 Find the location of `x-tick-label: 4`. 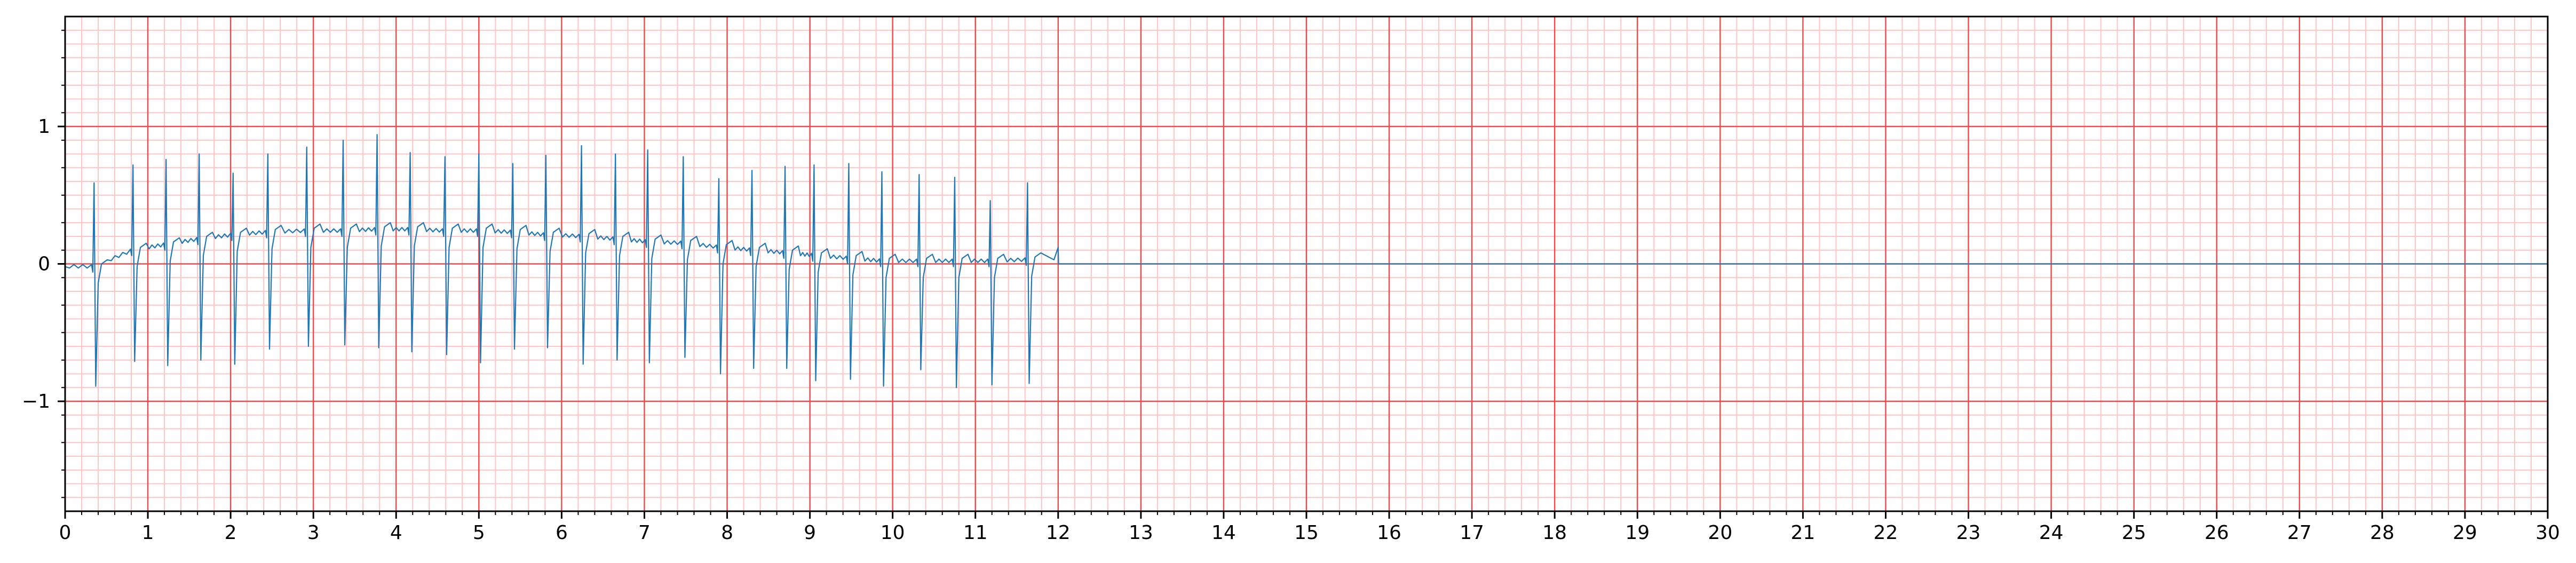

x-tick-label: 4 is located at coordinates (396, 533).